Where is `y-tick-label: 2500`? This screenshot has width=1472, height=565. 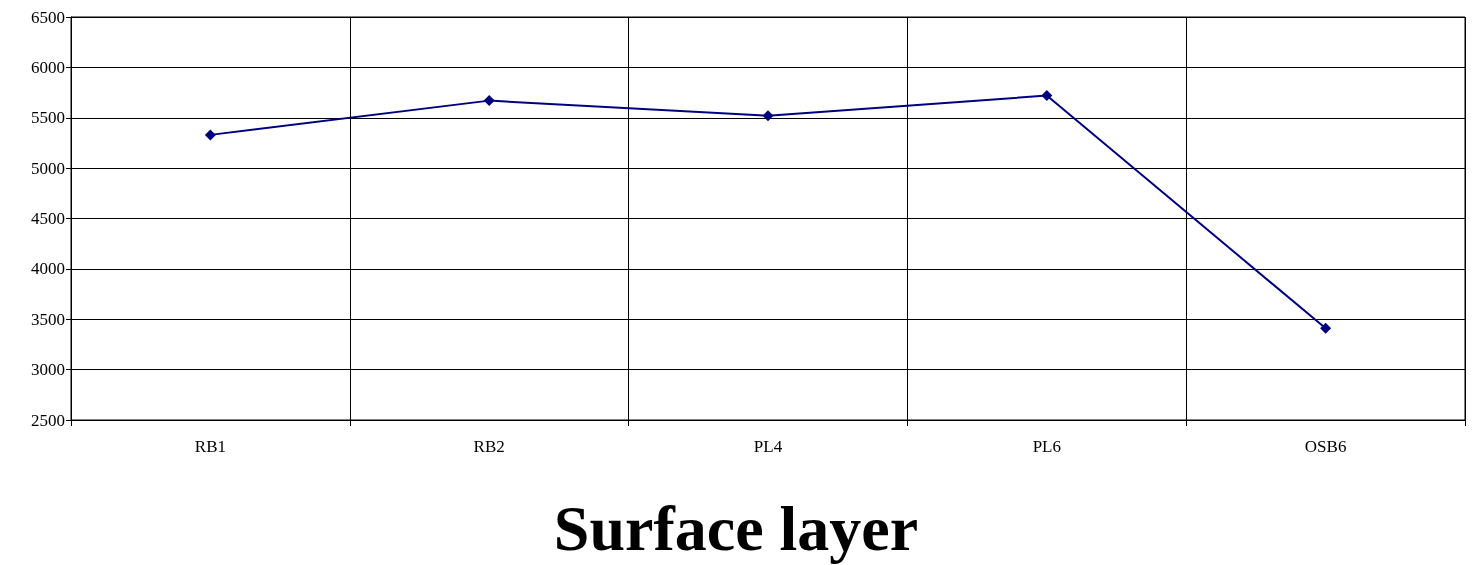
y-tick-label: 2500 is located at coordinates (48, 420).